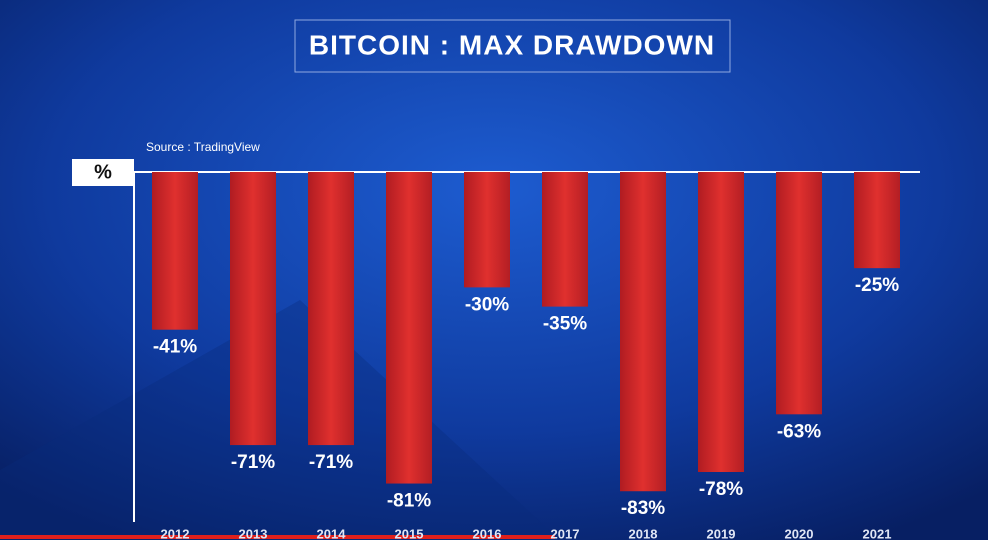  I want to click on y-label-box, so click(103, 172).